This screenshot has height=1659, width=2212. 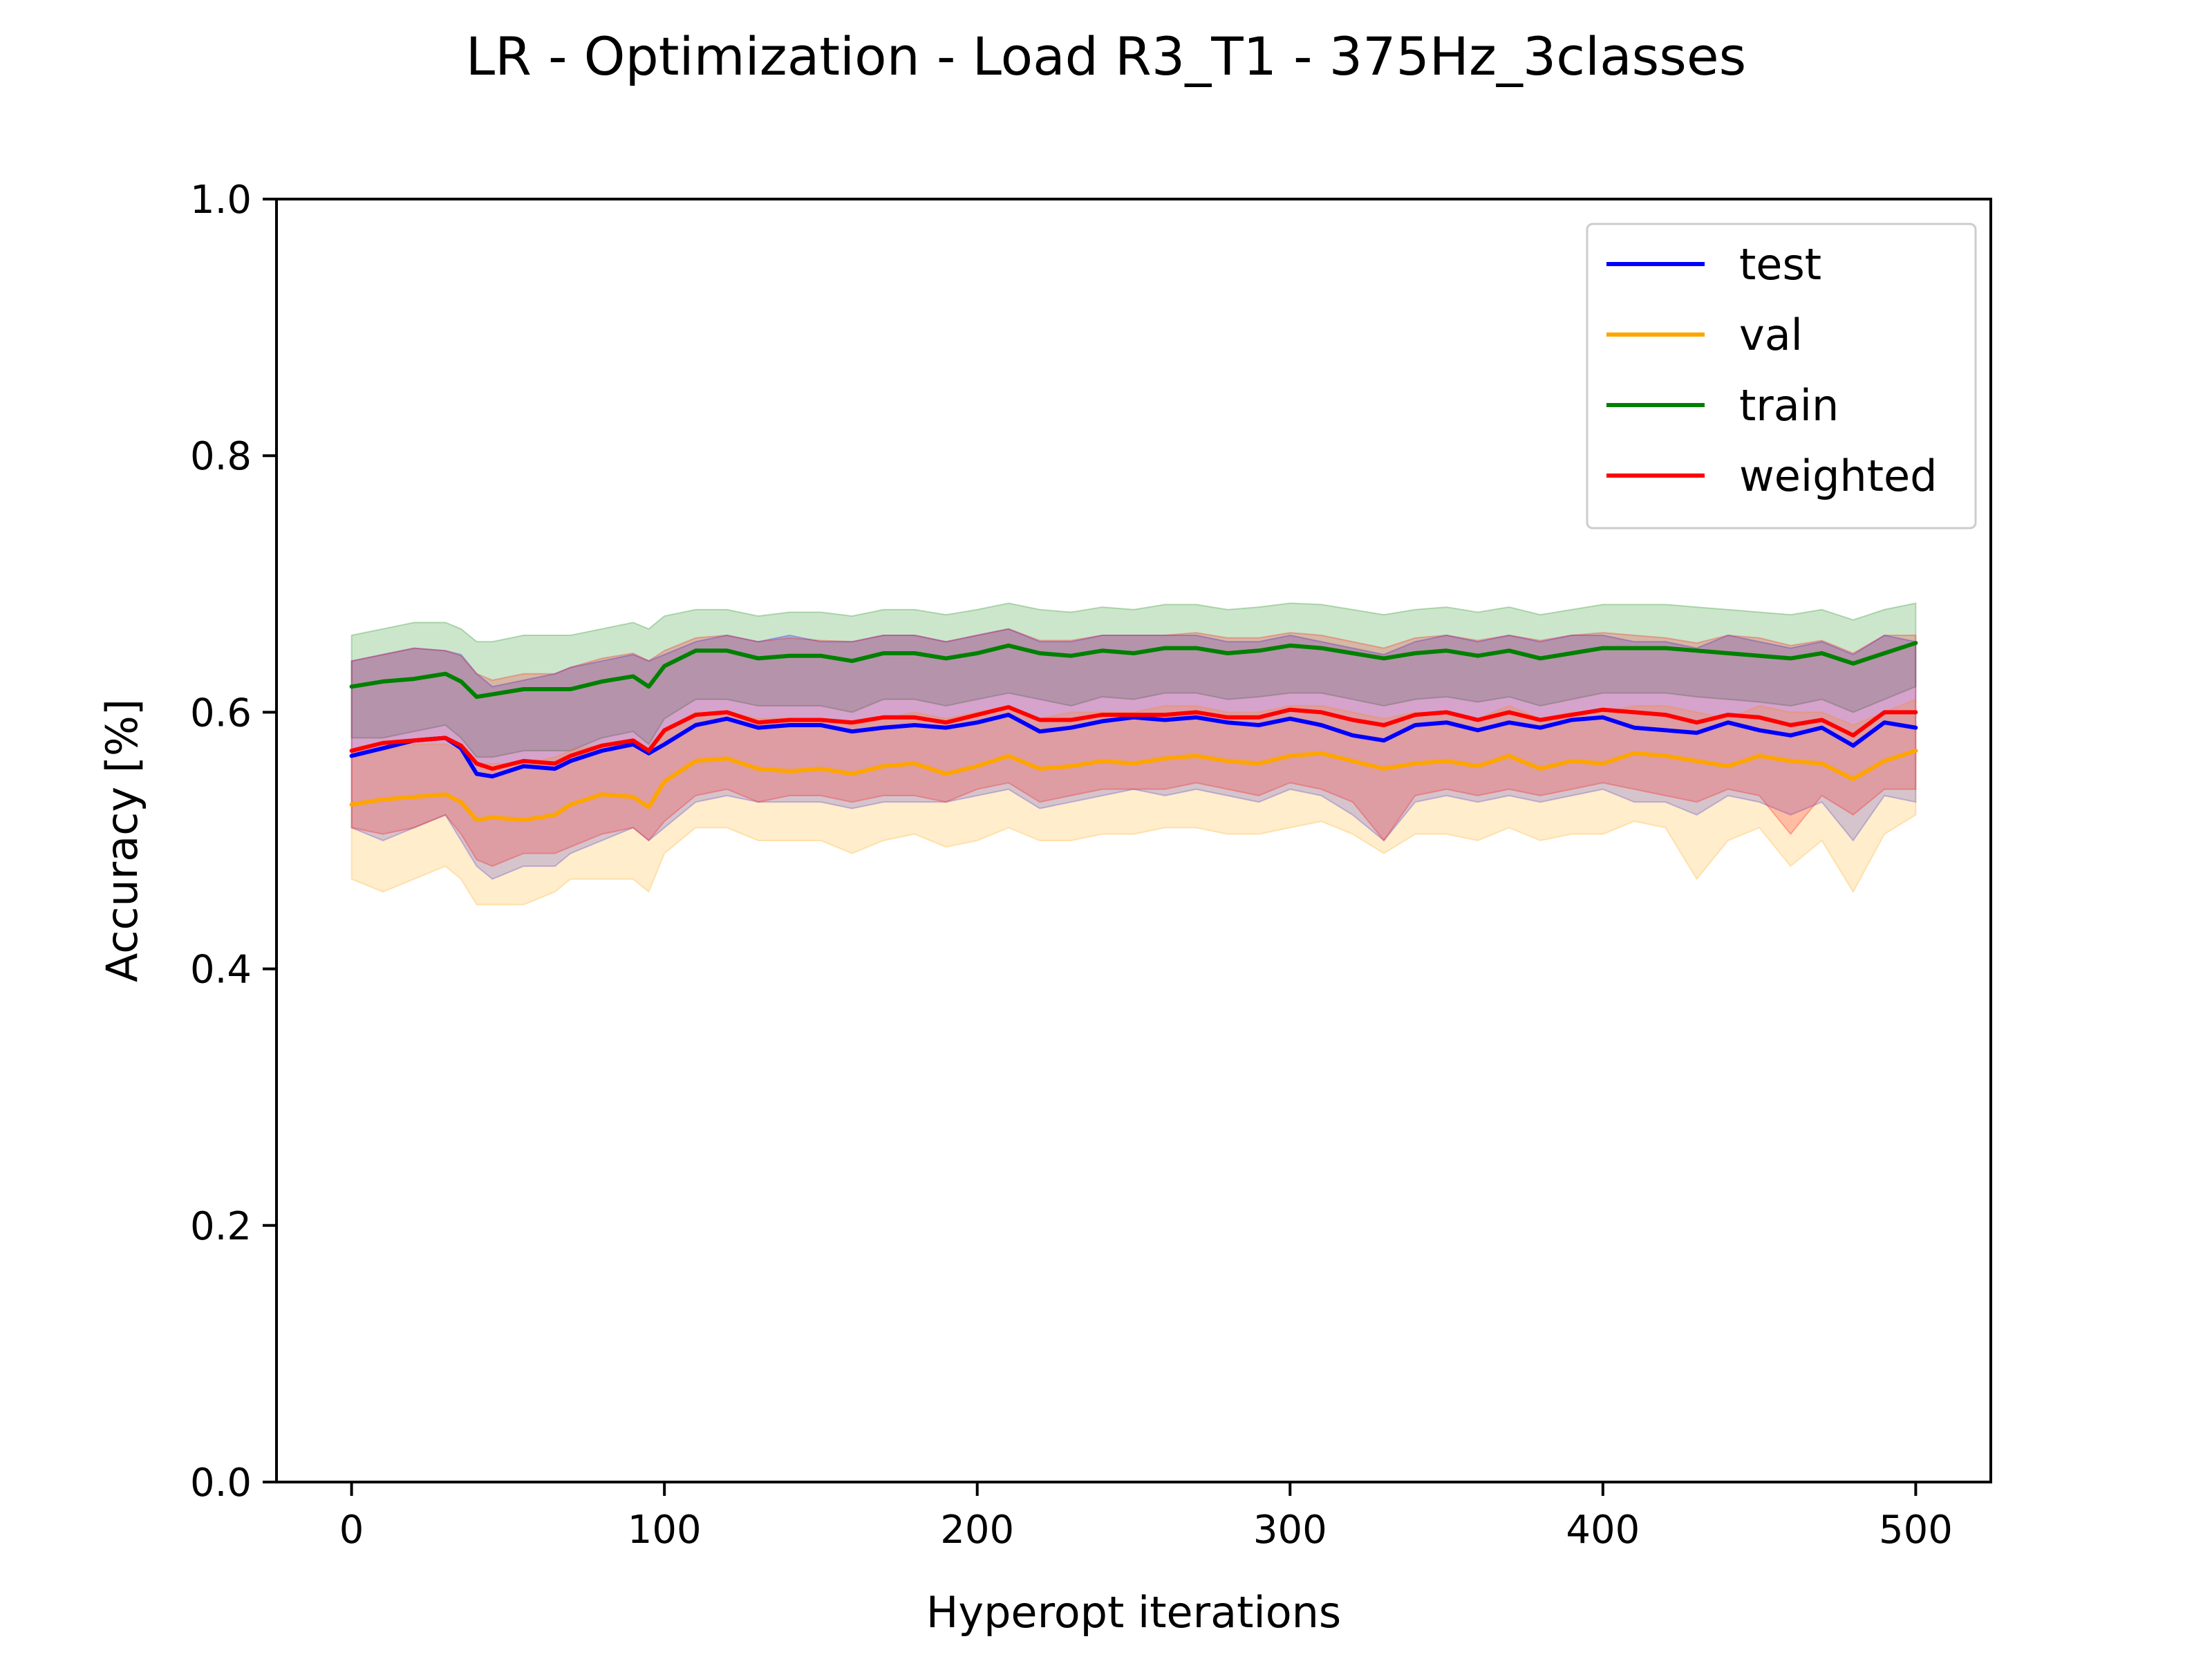 I want to click on confidence-bands, so click(x=1133, y=754).